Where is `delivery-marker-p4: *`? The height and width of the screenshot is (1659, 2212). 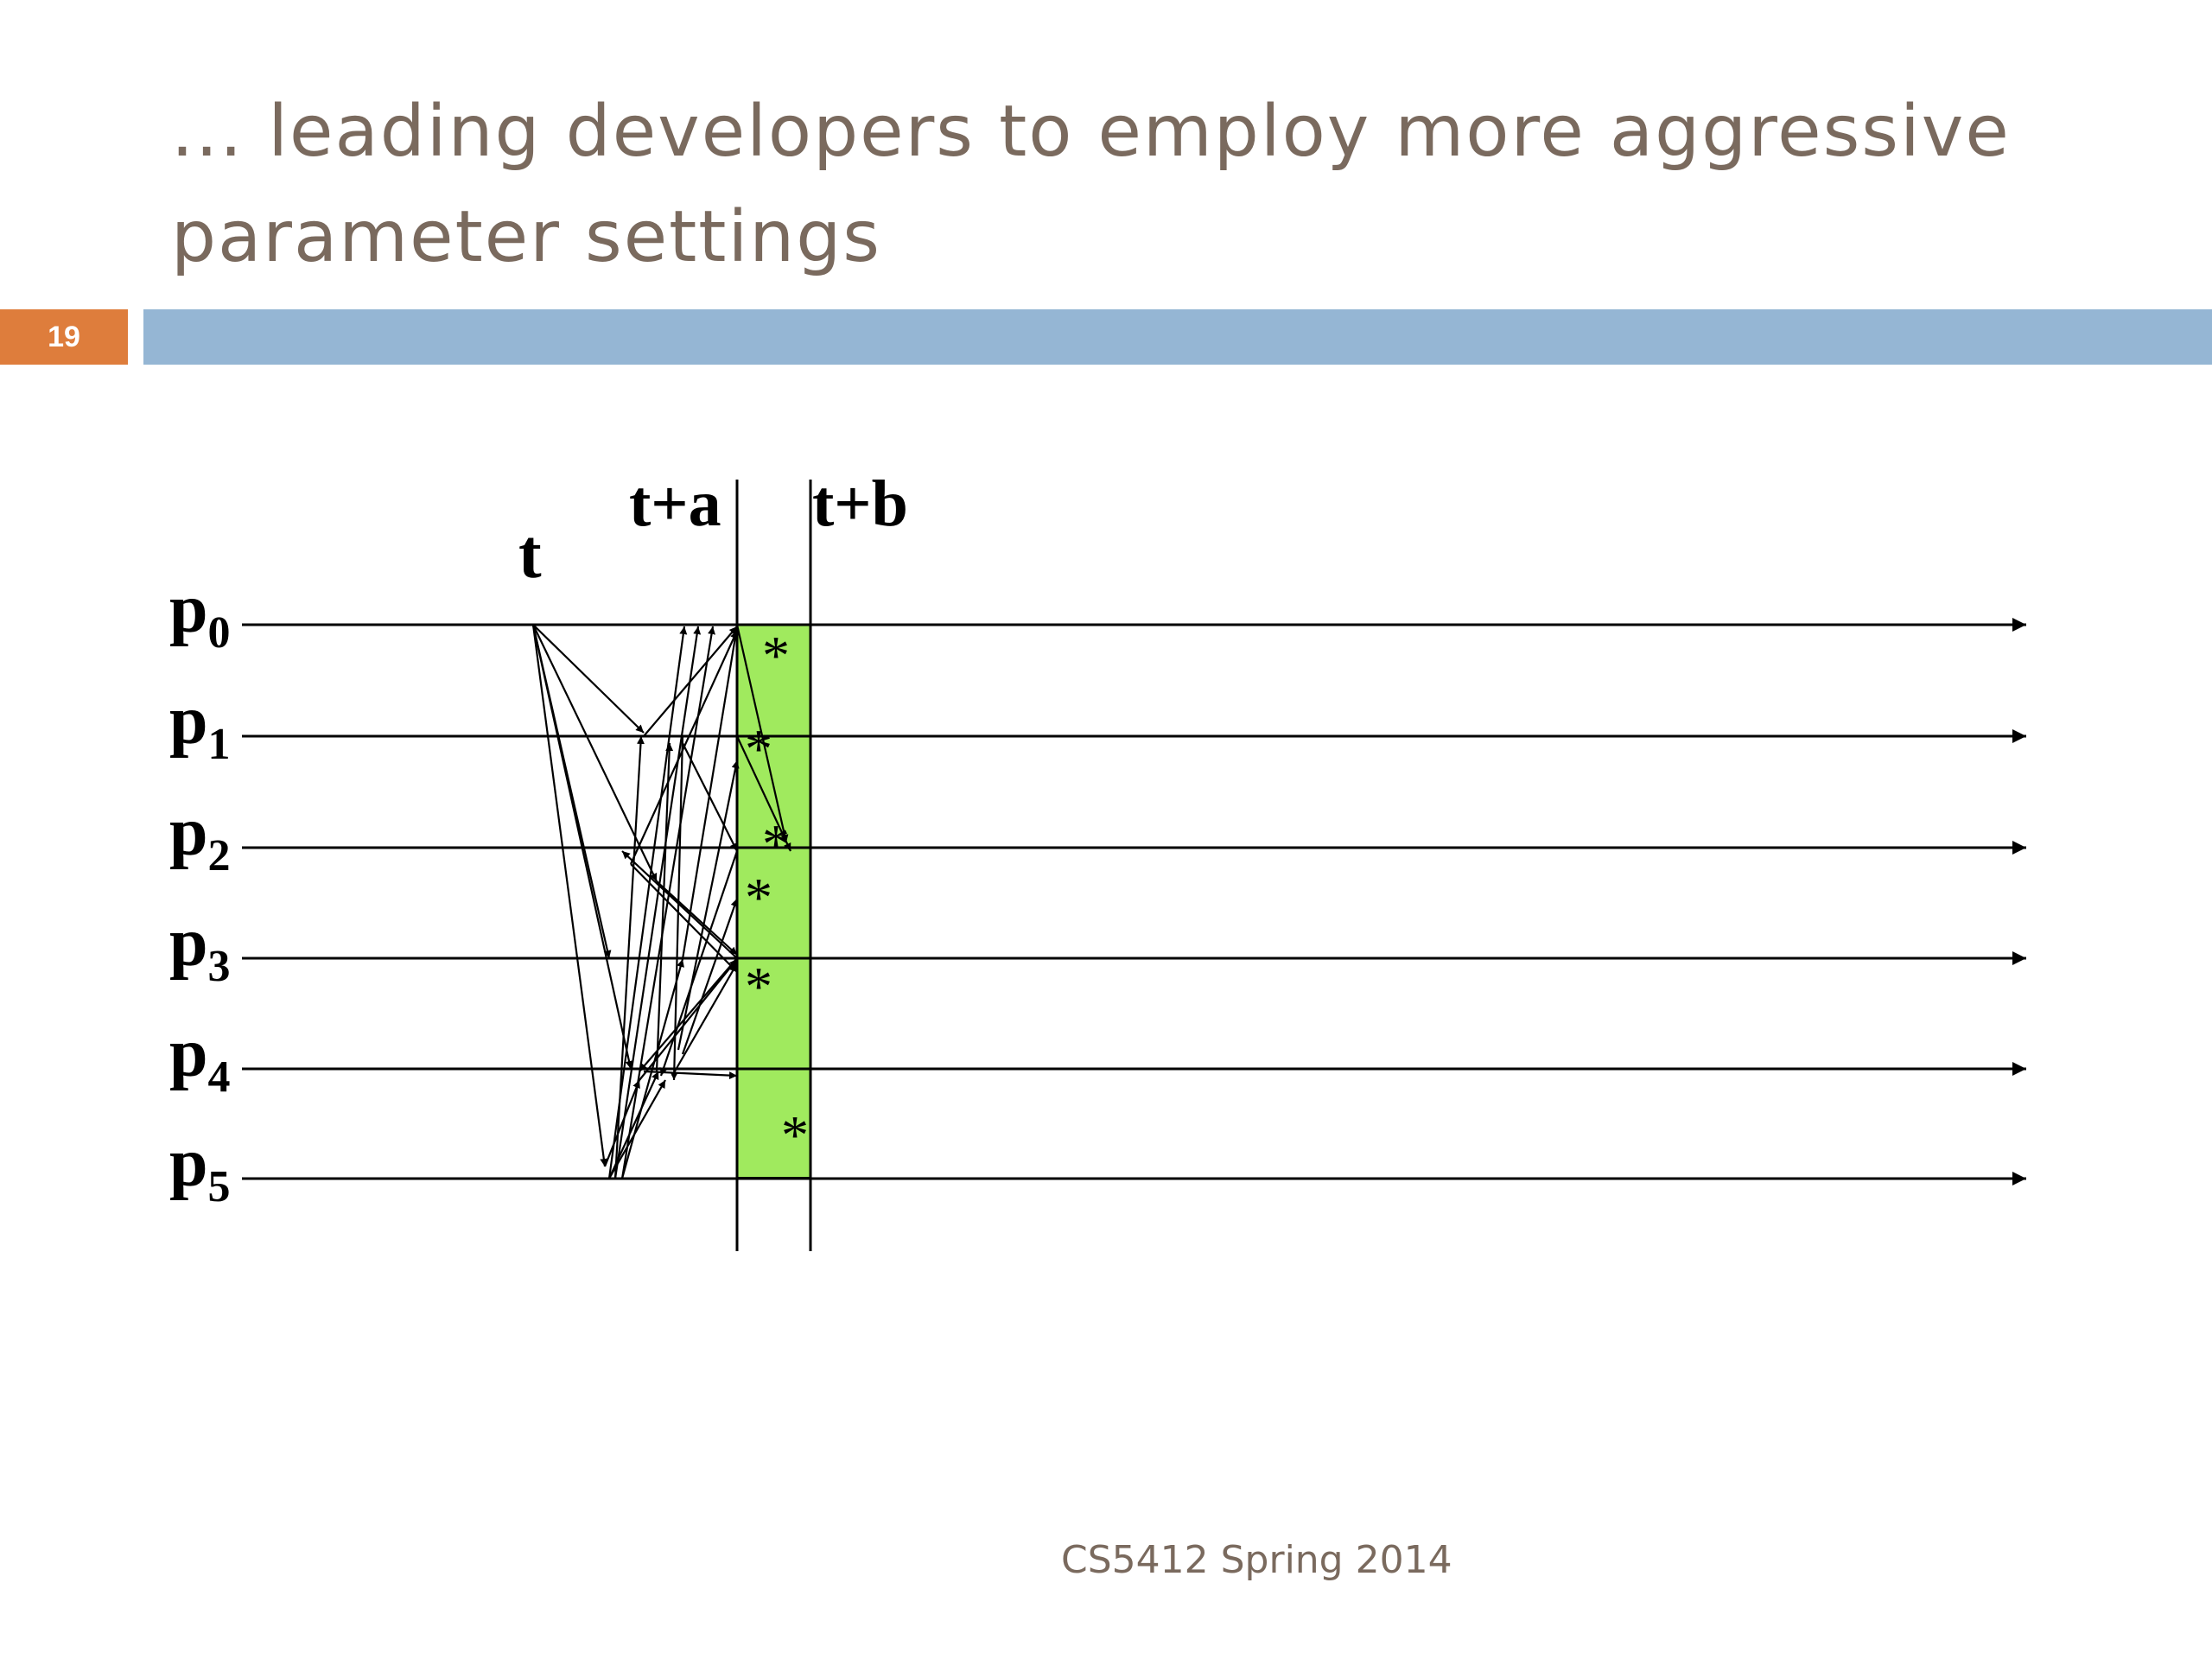 delivery-marker-p4: * is located at coordinates (758, 986).